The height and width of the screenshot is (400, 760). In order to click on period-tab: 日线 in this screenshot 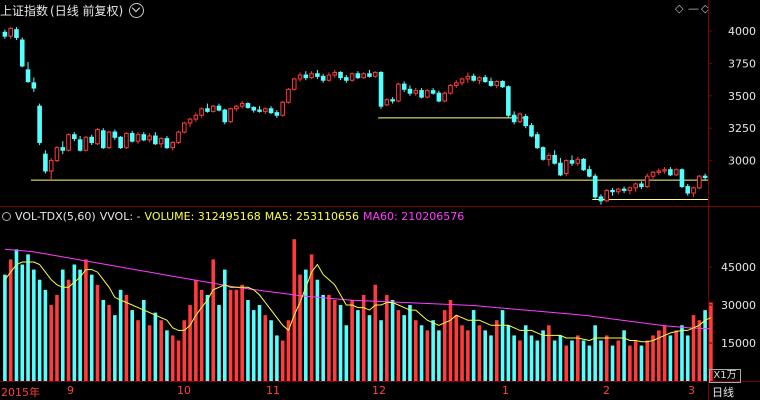, I will do `click(723, 392)`.